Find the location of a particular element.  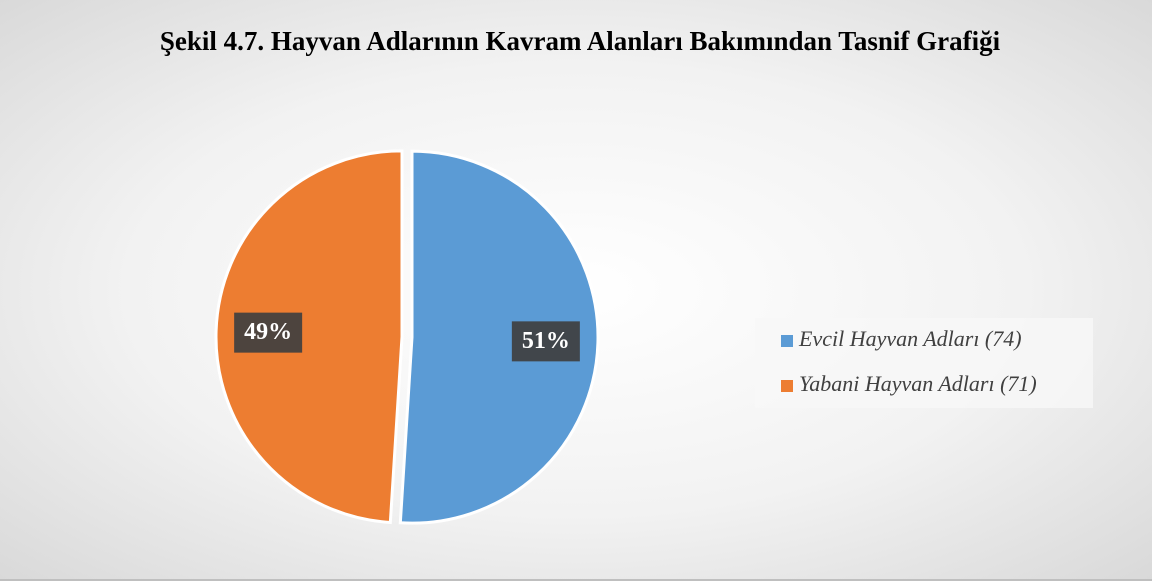

legend-label: Evcil Hayvan Adları (74) is located at coordinates (910, 338).